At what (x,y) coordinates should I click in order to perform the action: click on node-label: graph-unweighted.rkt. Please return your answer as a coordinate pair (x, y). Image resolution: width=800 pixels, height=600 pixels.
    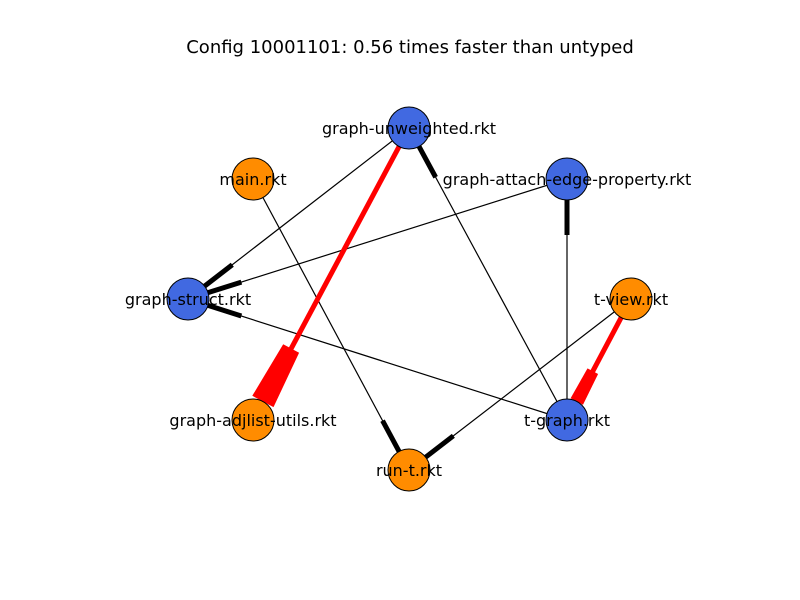
    Looking at the image, I should click on (409, 128).